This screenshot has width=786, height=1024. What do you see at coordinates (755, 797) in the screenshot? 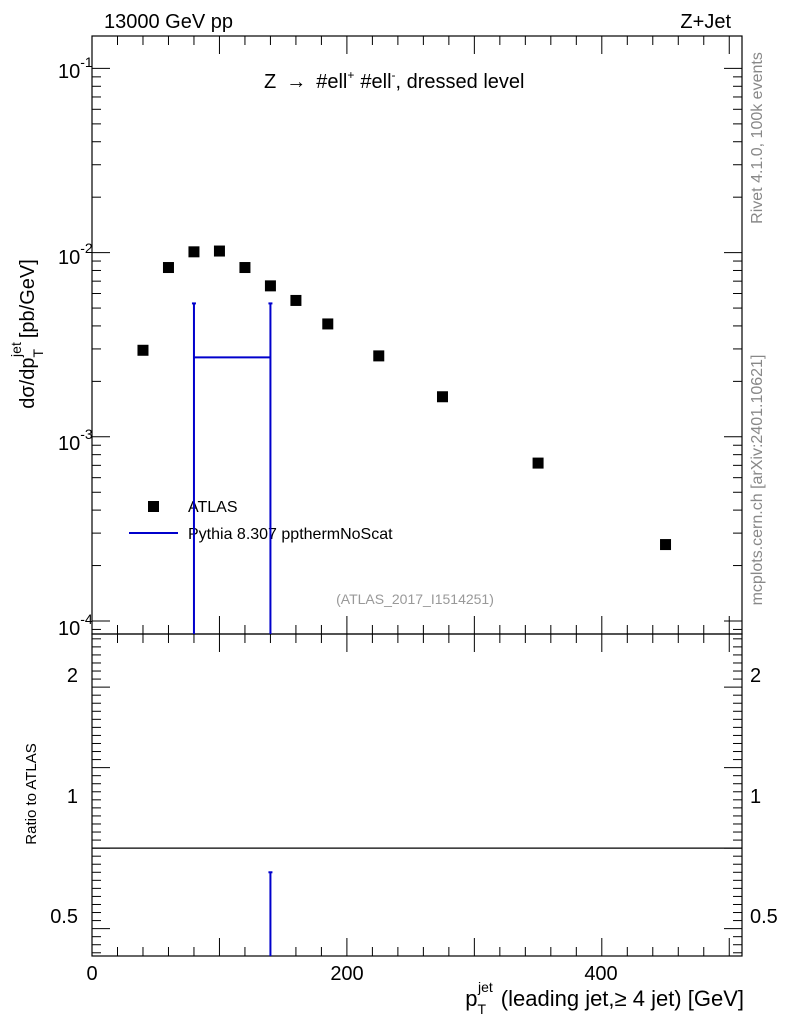
I see `ratio-y-tick-label-right-1: 1` at bounding box center [755, 797].